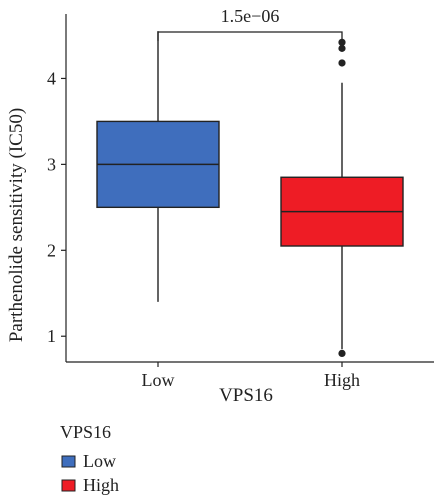 The image size is (443, 500). What do you see at coordinates (250, 36) in the screenshot?
I see `bracket-line` at bounding box center [250, 36].